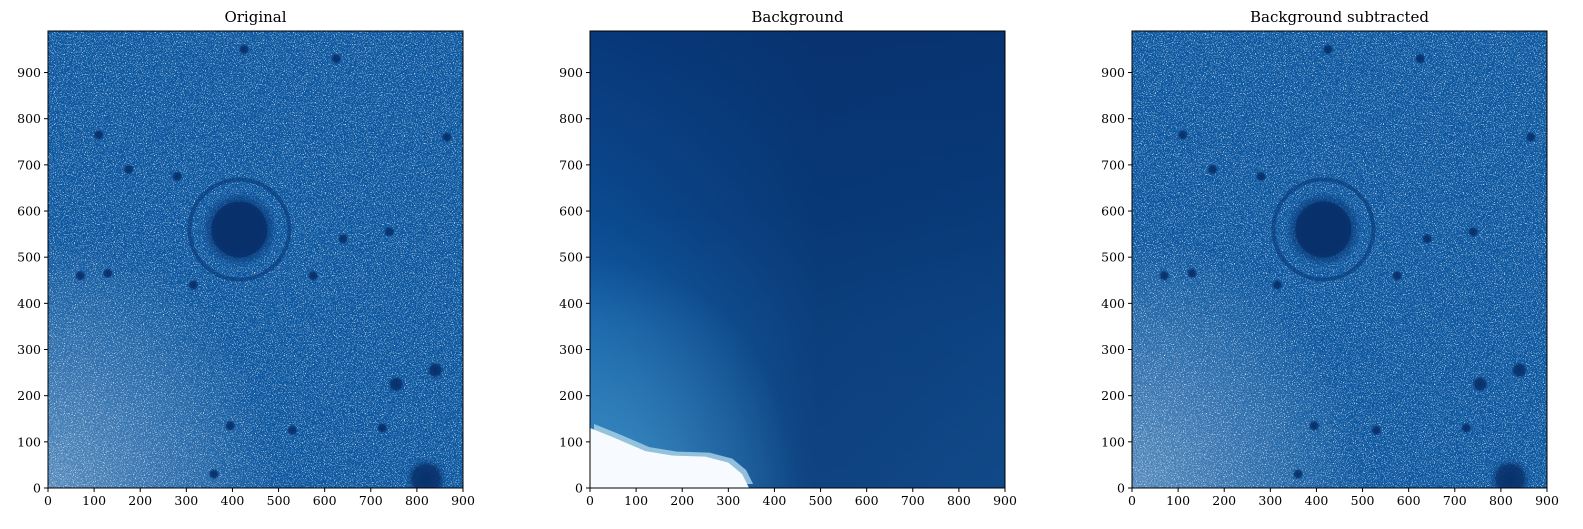  What do you see at coordinates (1339, 17) in the screenshot?
I see `chart-title: Background subtracted` at bounding box center [1339, 17].